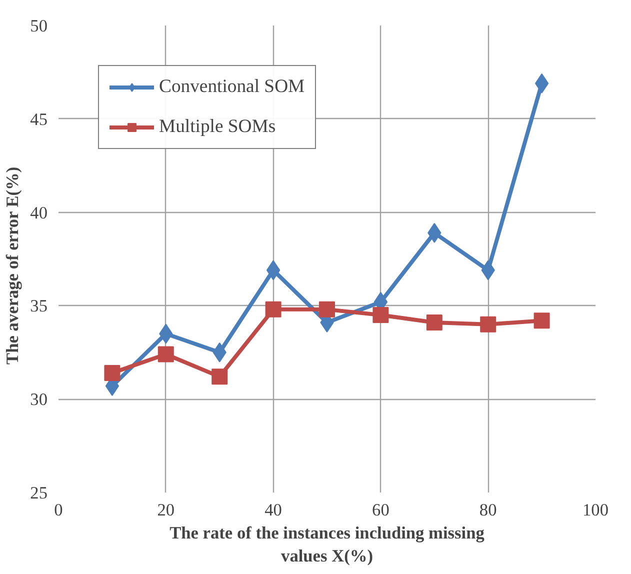  I want to click on legend-label: Multiple SOMs, so click(217, 127).